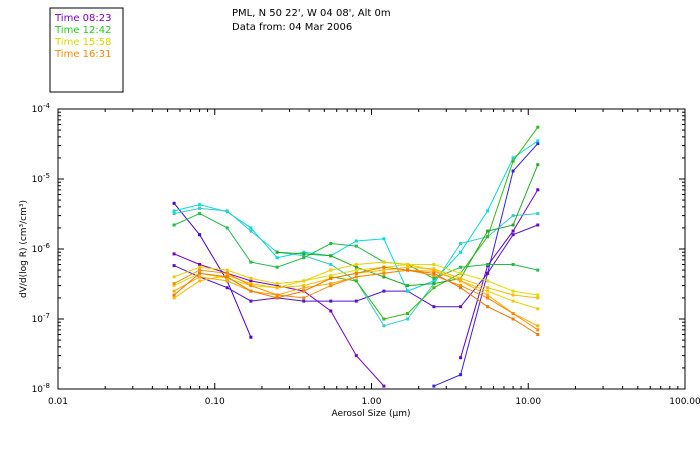  Describe the element at coordinates (41, 318) in the screenshot. I see `y-tick-label: 10⁻⁷` at that location.